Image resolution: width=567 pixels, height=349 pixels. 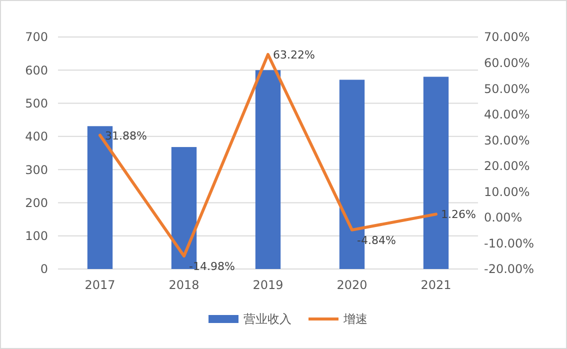 What do you see at coordinates (268, 169) in the screenshot?
I see `bar` at bounding box center [268, 169].